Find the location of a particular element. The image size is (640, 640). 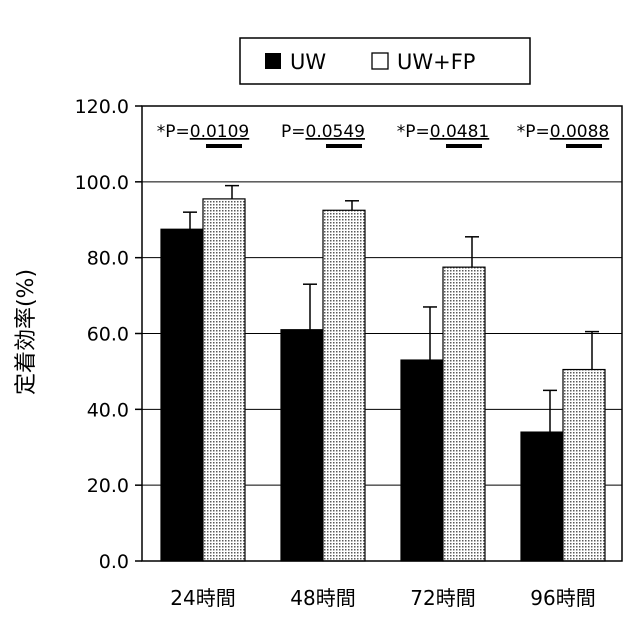

y-axis-ticks: 0.0 20.0 40.0 60.0 80.0 100.0 120.0 is located at coordinates (108, 334).